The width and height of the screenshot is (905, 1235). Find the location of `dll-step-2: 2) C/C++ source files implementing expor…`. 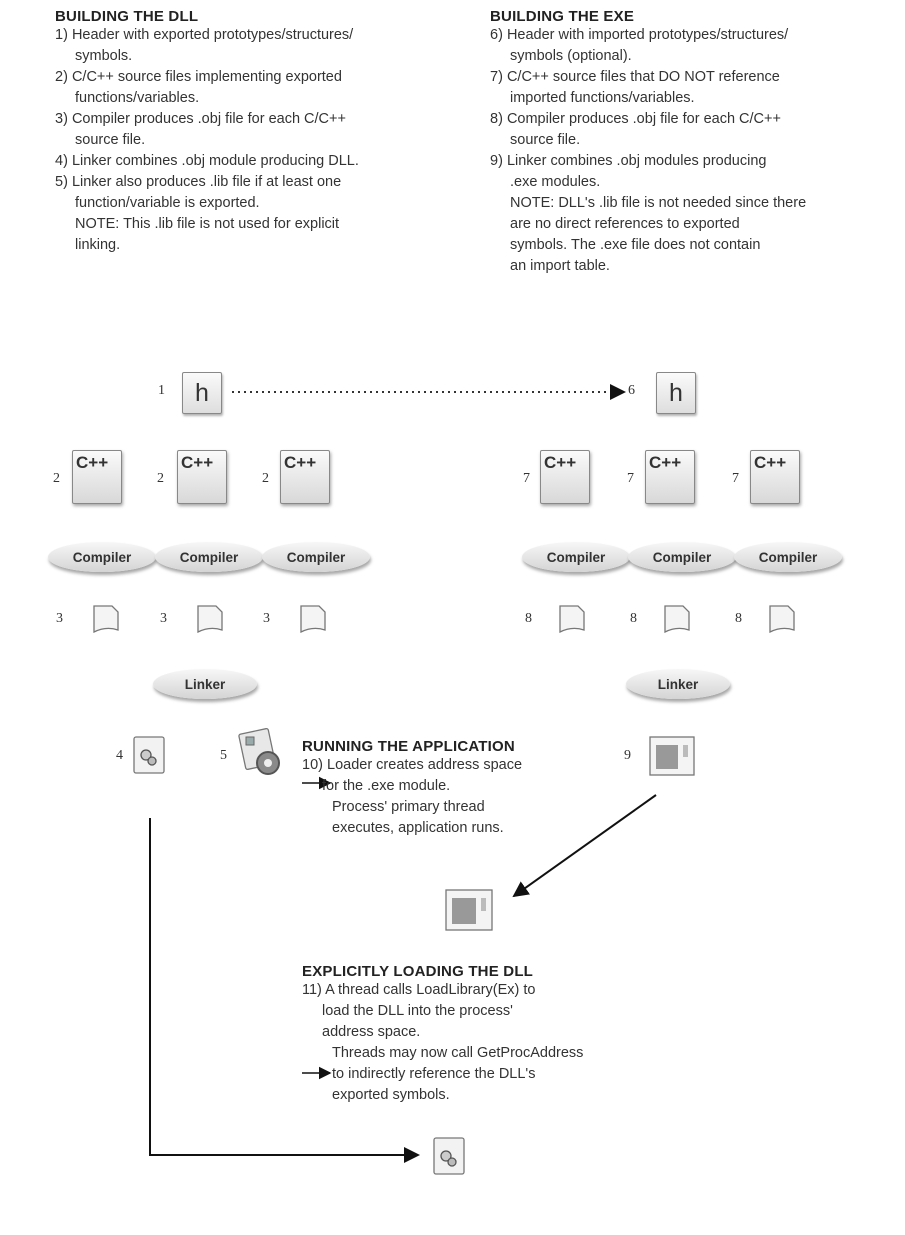

dll-step-2: 2) C/C++ source files implementing expor… is located at coordinates (255, 88).